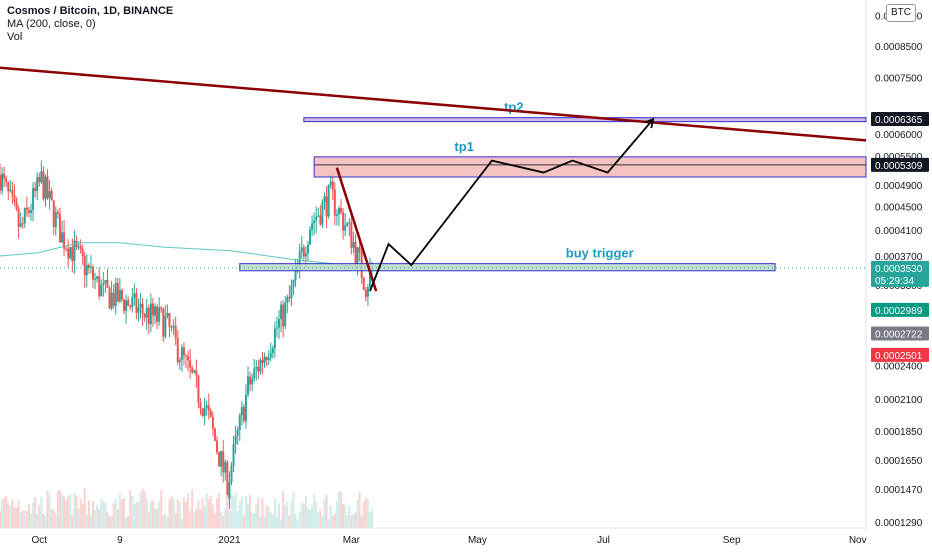 The height and width of the screenshot is (555, 932). What do you see at coordinates (901, 13) in the screenshot?
I see `currency-button: BTC` at bounding box center [901, 13].